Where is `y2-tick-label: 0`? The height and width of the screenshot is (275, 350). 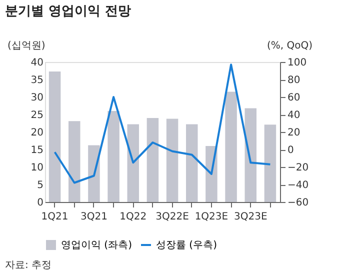 y2-tick-label: 0 is located at coordinates (291, 150).